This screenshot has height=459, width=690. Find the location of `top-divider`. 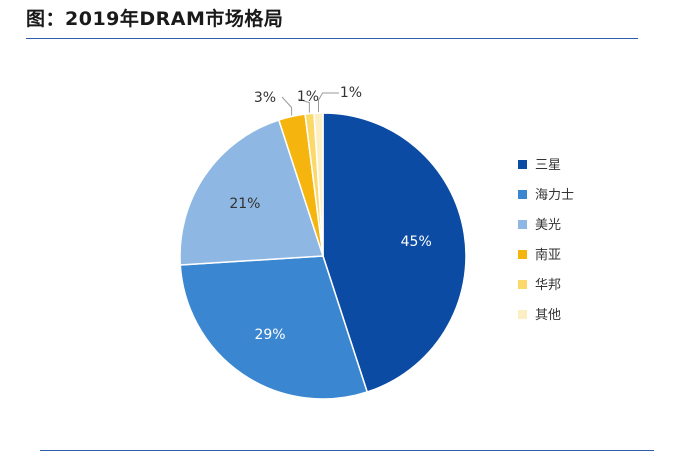

top-divider is located at coordinates (332, 38).